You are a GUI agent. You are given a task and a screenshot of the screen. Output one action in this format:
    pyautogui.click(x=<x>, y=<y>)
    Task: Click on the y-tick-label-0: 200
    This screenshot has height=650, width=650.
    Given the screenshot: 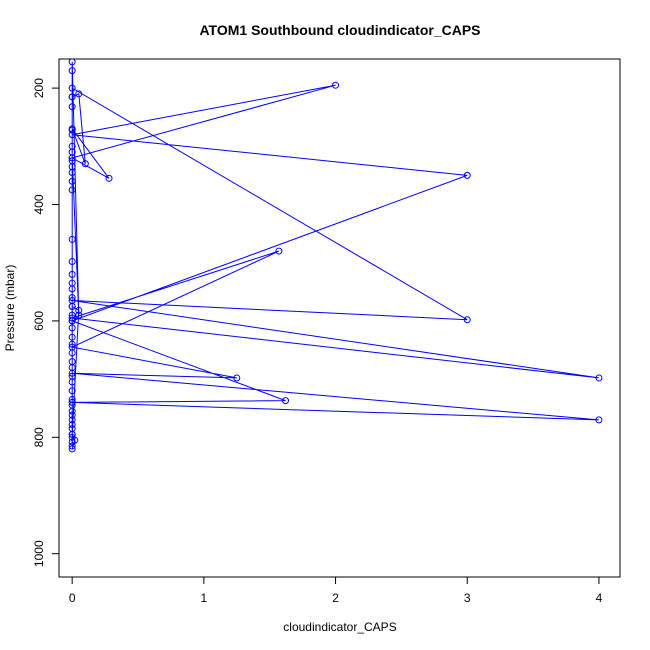 What is the action you would take?
    pyautogui.click(x=39, y=88)
    